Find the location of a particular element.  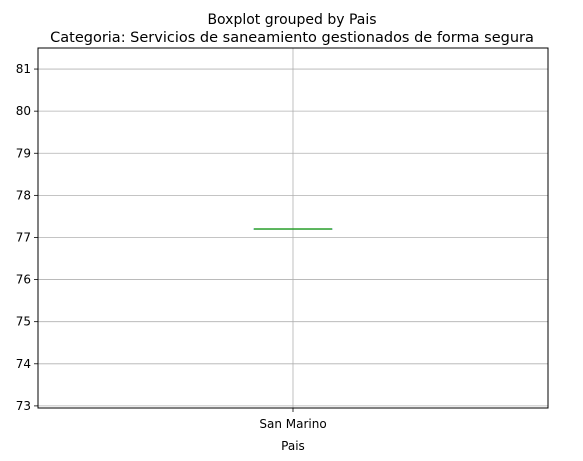

y-tick-label: 80 is located at coordinates (23, 111).